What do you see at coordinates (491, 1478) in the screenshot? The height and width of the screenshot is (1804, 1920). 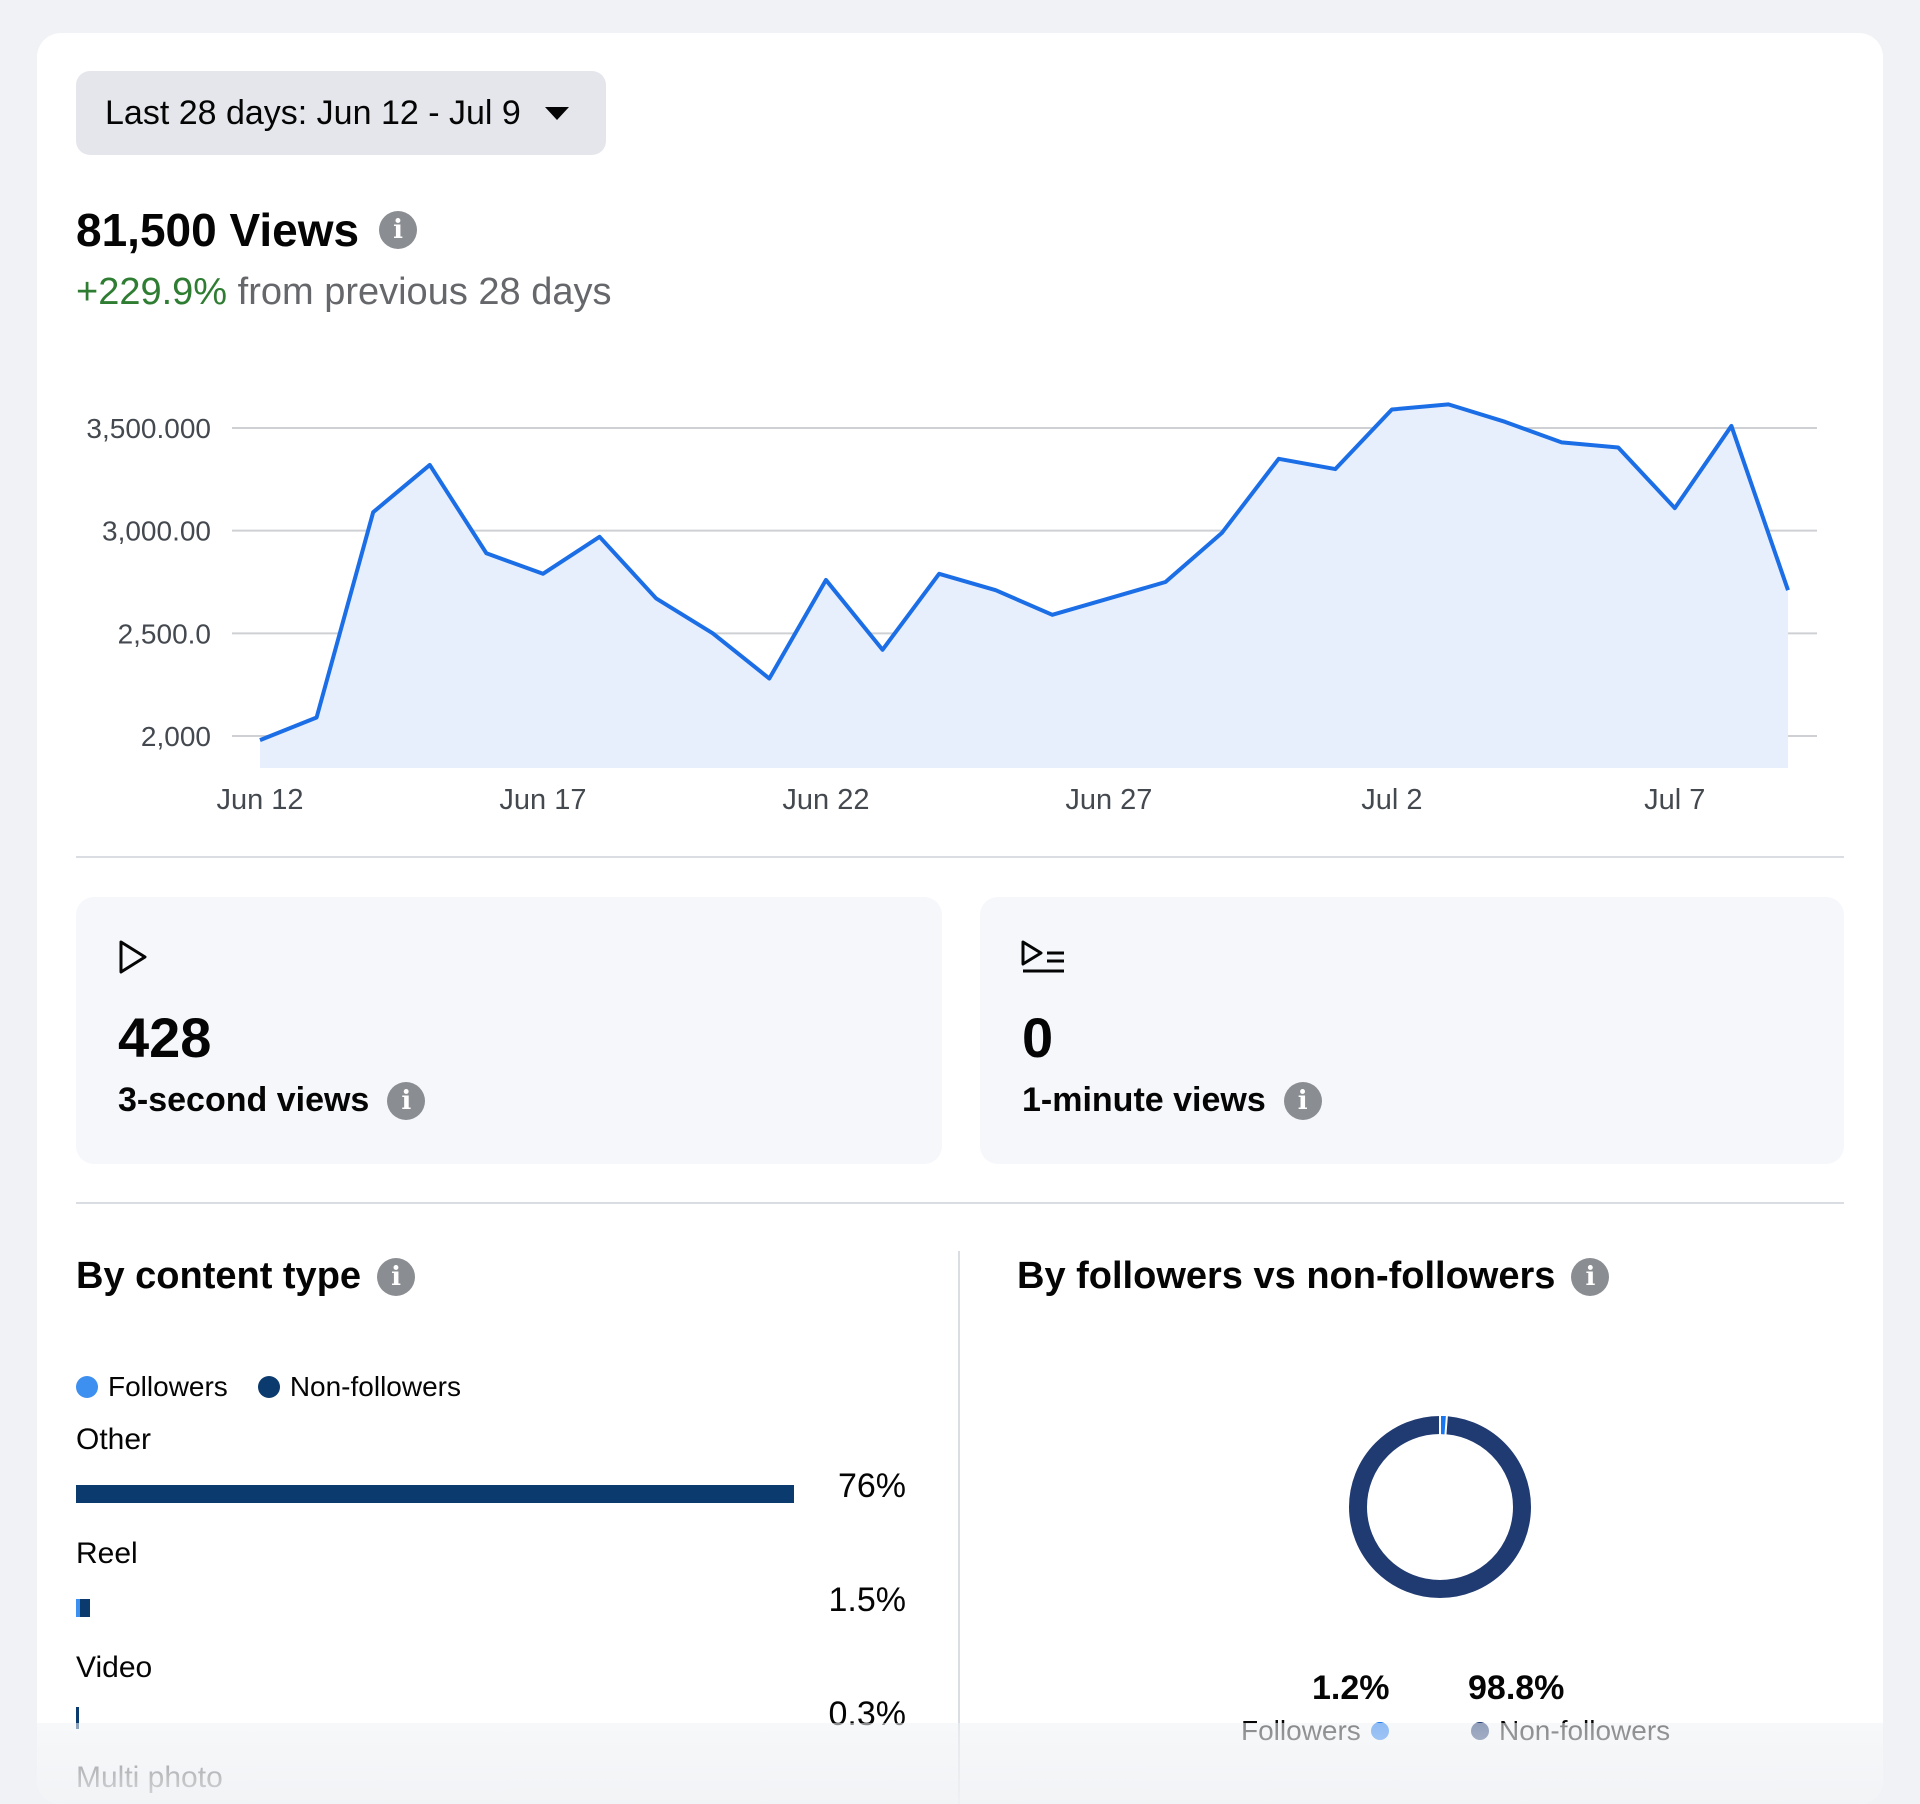 I see `content-type-row-other: Other 76%` at bounding box center [491, 1478].